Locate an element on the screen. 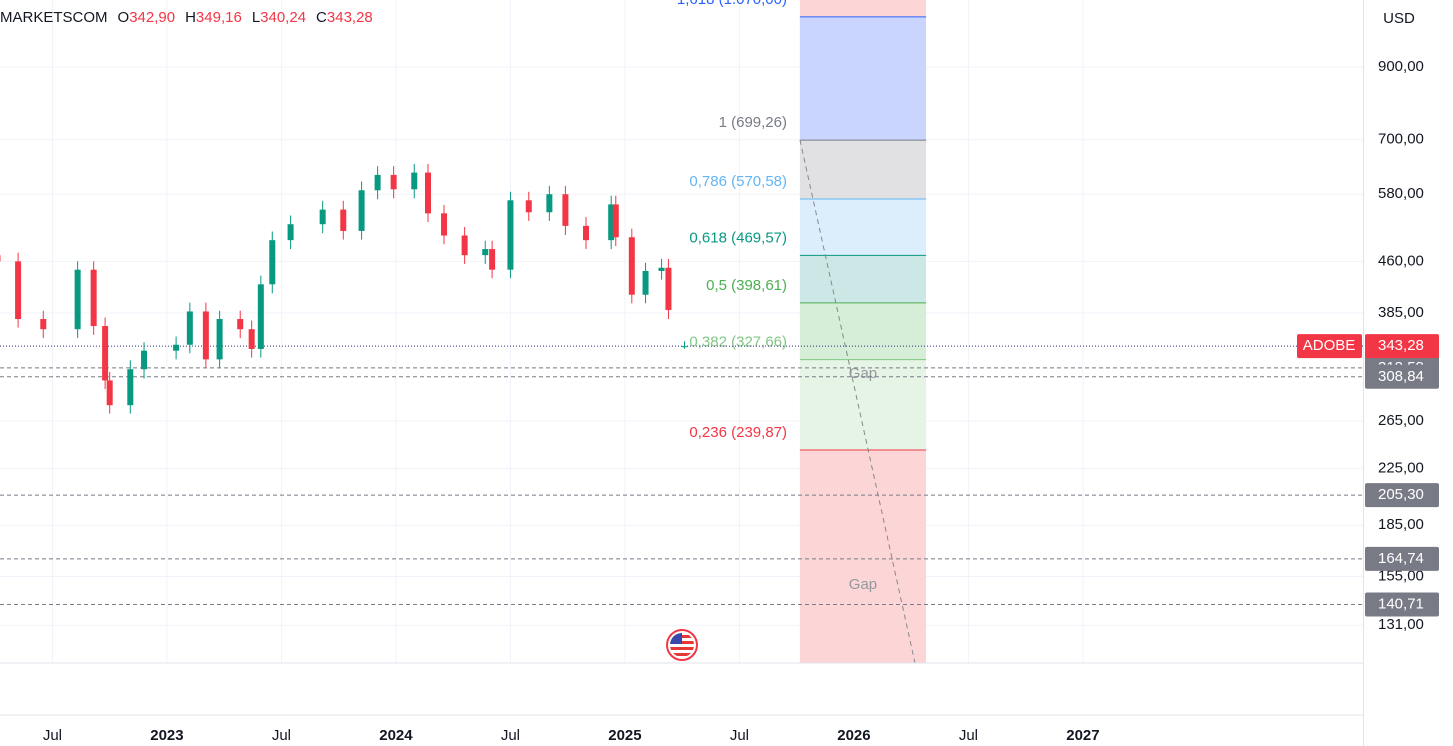 This screenshot has width=1453, height=746. price-tag-label: 308,84 is located at coordinates (1401, 376).